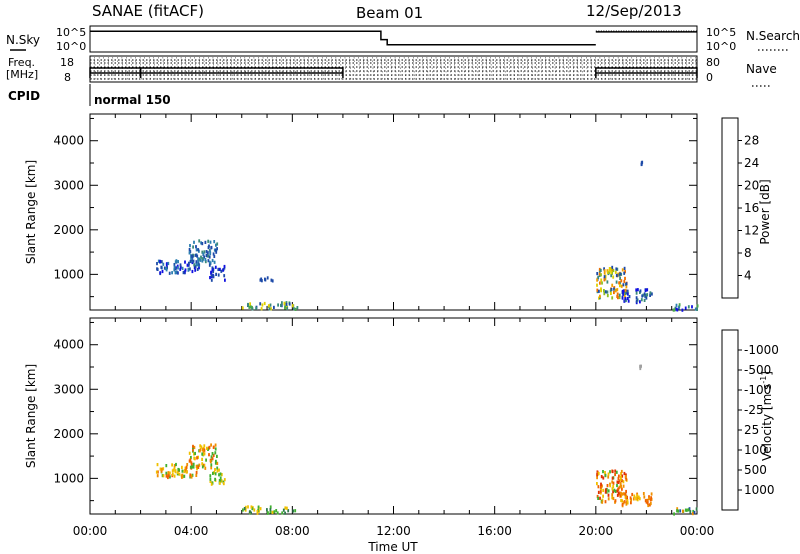  Describe the element at coordinates (67, 62) in the screenshot. I see `freq-tick-top: 18` at that location.